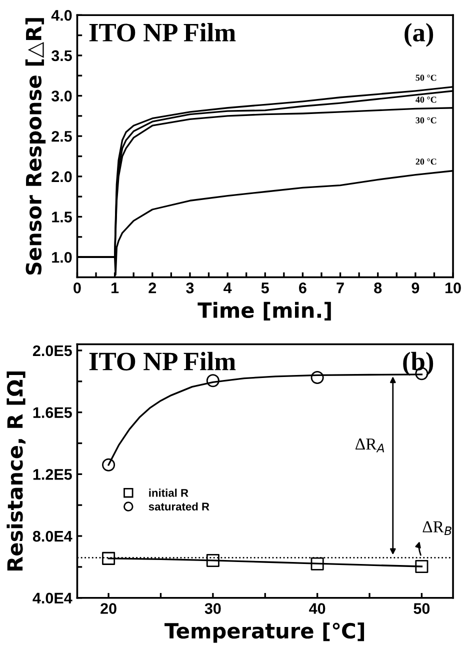 The image size is (468, 657). Describe the element at coordinates (340, 288) in the screenshot. I see `x-tick-label: 7` at that location.